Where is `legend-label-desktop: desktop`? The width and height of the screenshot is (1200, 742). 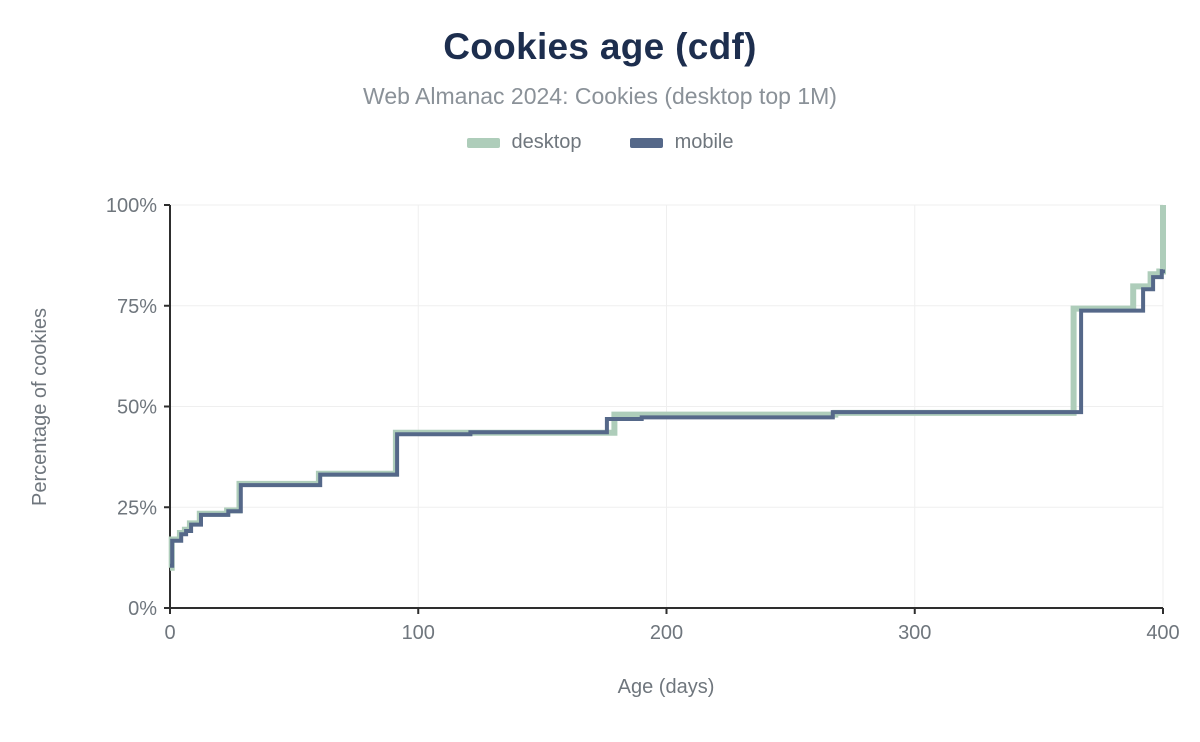 legend-label-desktop: desktop is located at coordinates (546, 142).